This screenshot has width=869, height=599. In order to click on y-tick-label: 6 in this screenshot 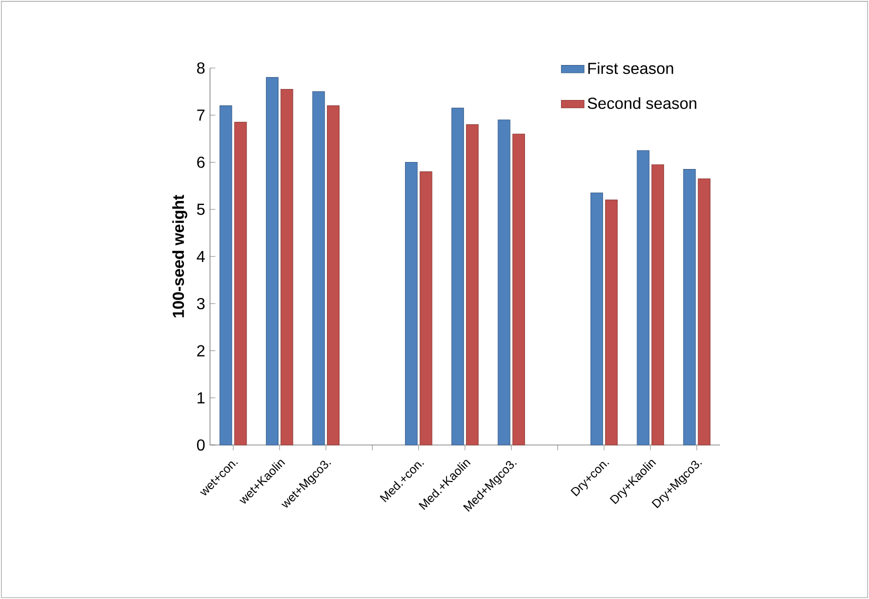, I will do `click(201, 162)`.